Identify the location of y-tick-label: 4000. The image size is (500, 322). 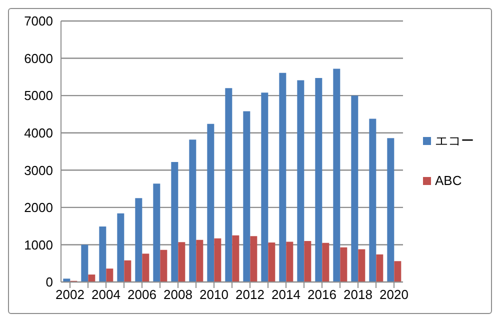
(38, 132).